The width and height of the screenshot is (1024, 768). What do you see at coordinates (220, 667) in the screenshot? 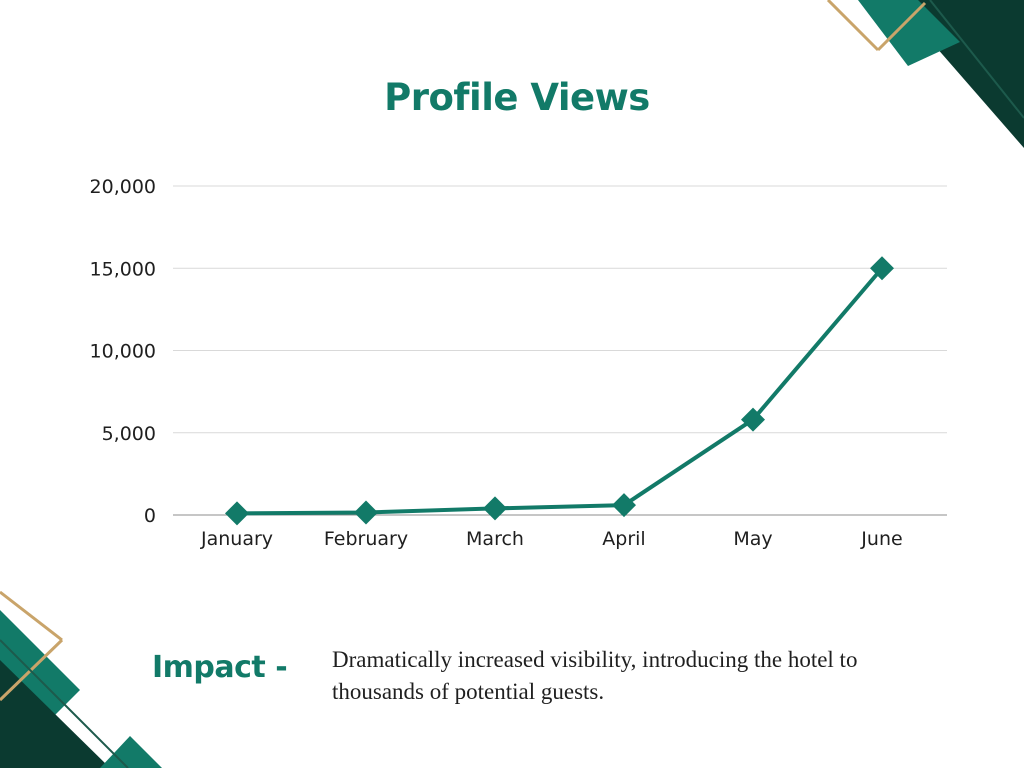
I see `impact-label: Impact -` at bounding box center [220, 667].